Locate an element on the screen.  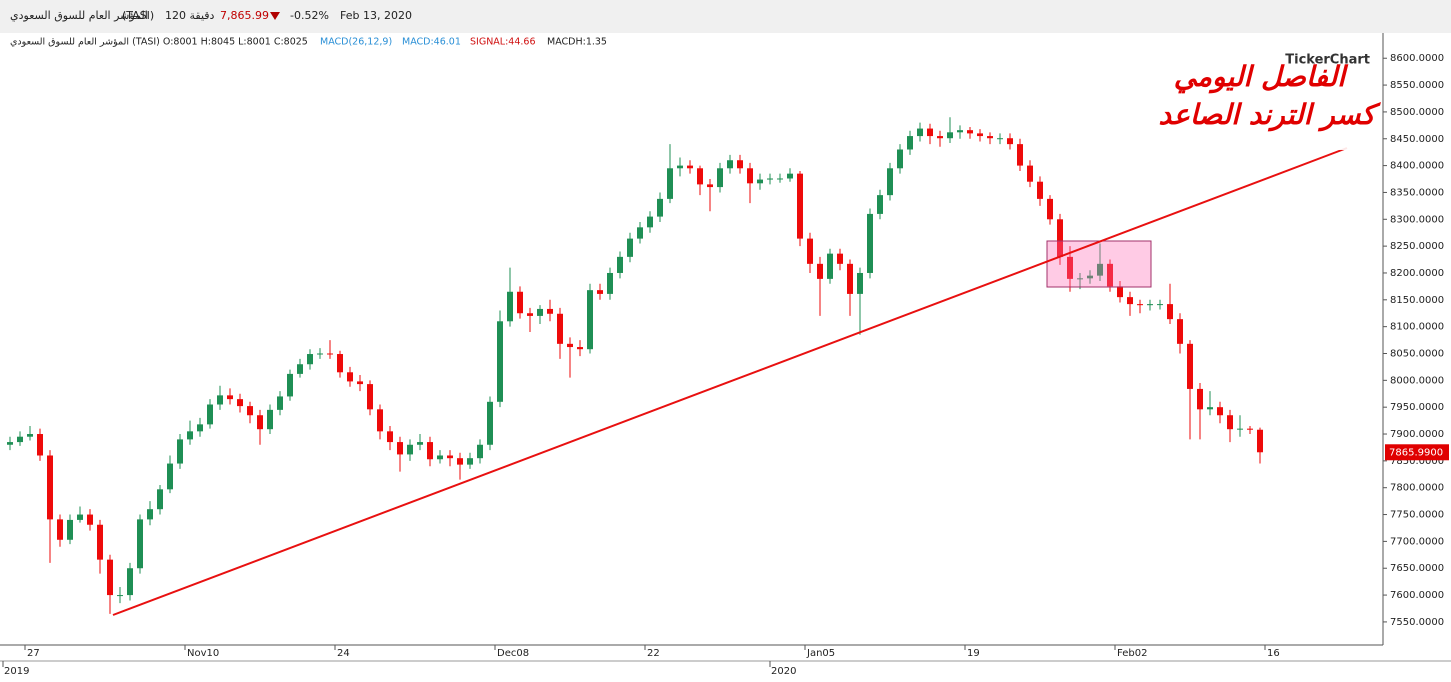
x-tick-label: 19 is located at coordinates (973, 653).